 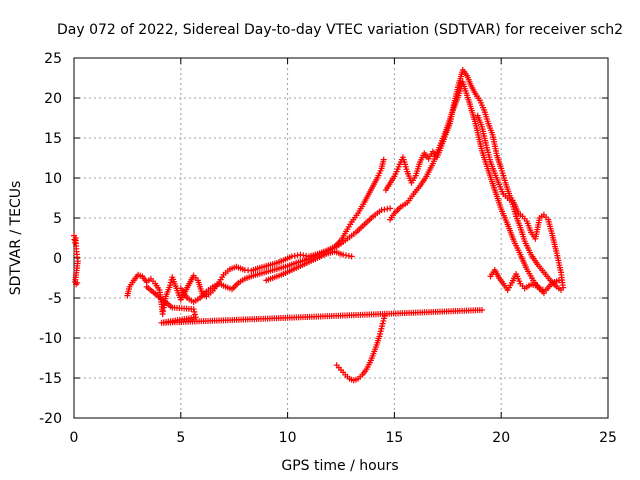 I want to click on y-tick-label: -15, so click(x=50, y=379).